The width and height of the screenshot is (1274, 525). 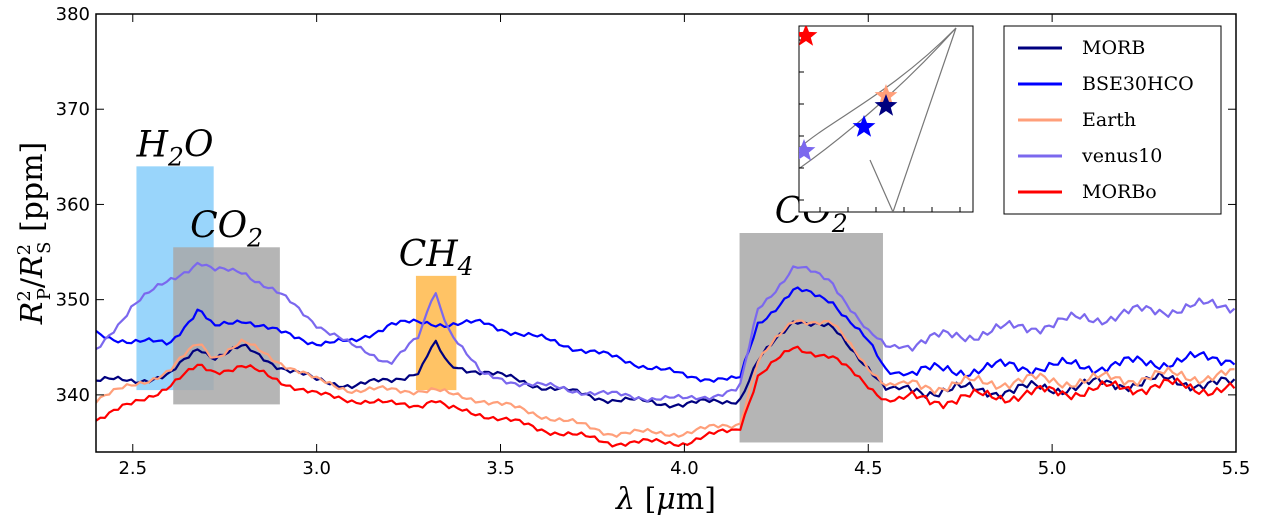 What do you see at coordinates (73, 109) in the screenshot?
I see `y-tick-label: 370` at bounding box center [73, 109].